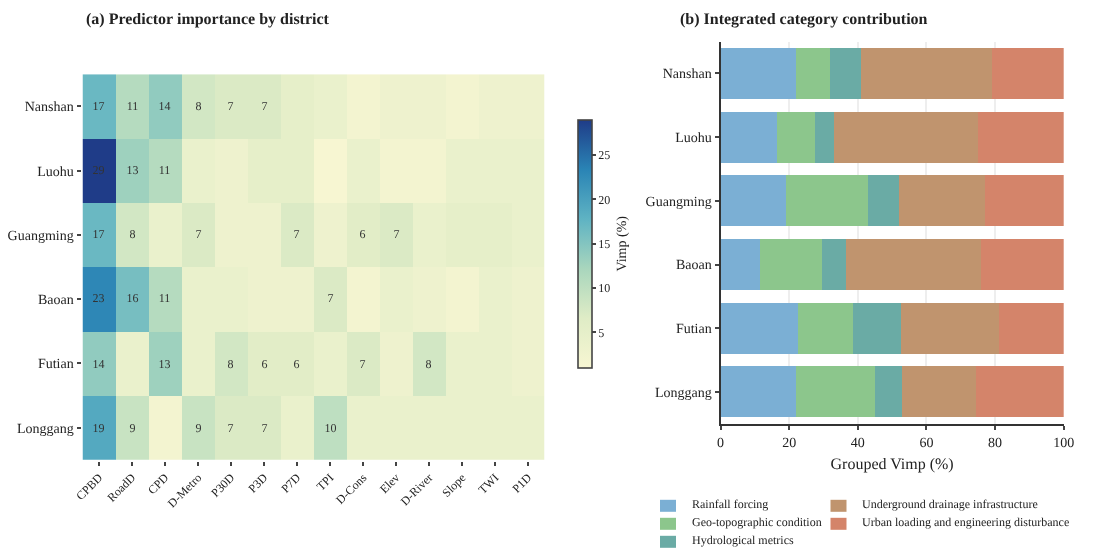 The height and width of the screenshot is (554, 1100). I want to click on x-axis-title: Grouped Vimp (%), so click(892, 463).